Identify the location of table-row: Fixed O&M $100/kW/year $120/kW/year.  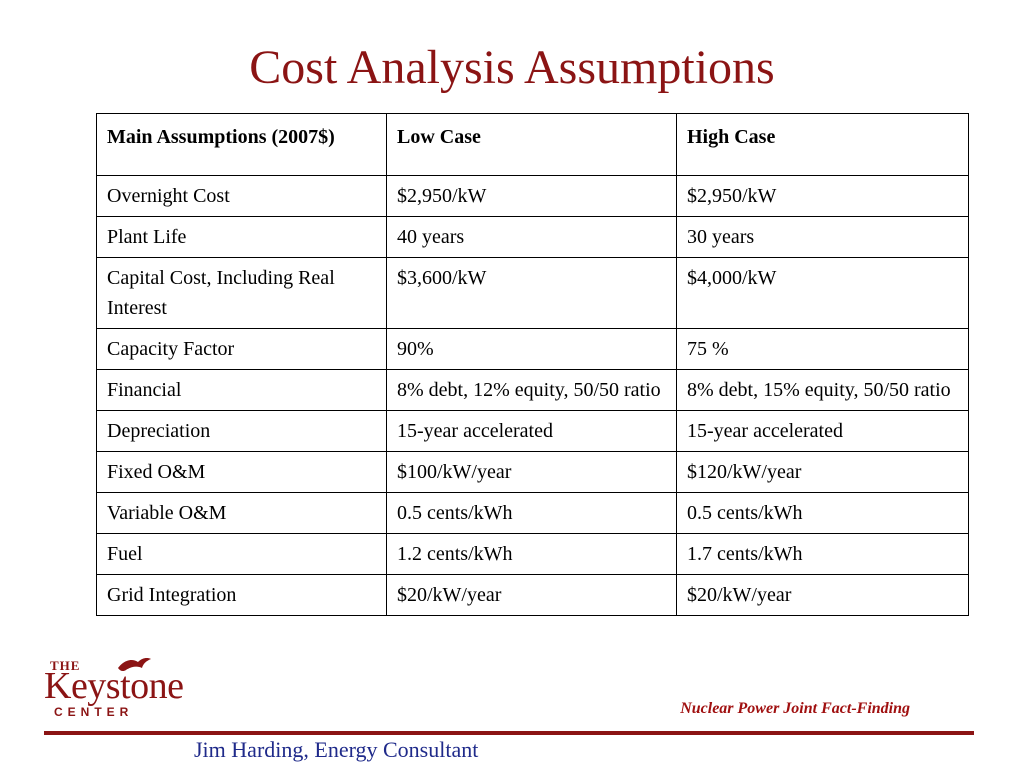
(532, 472).